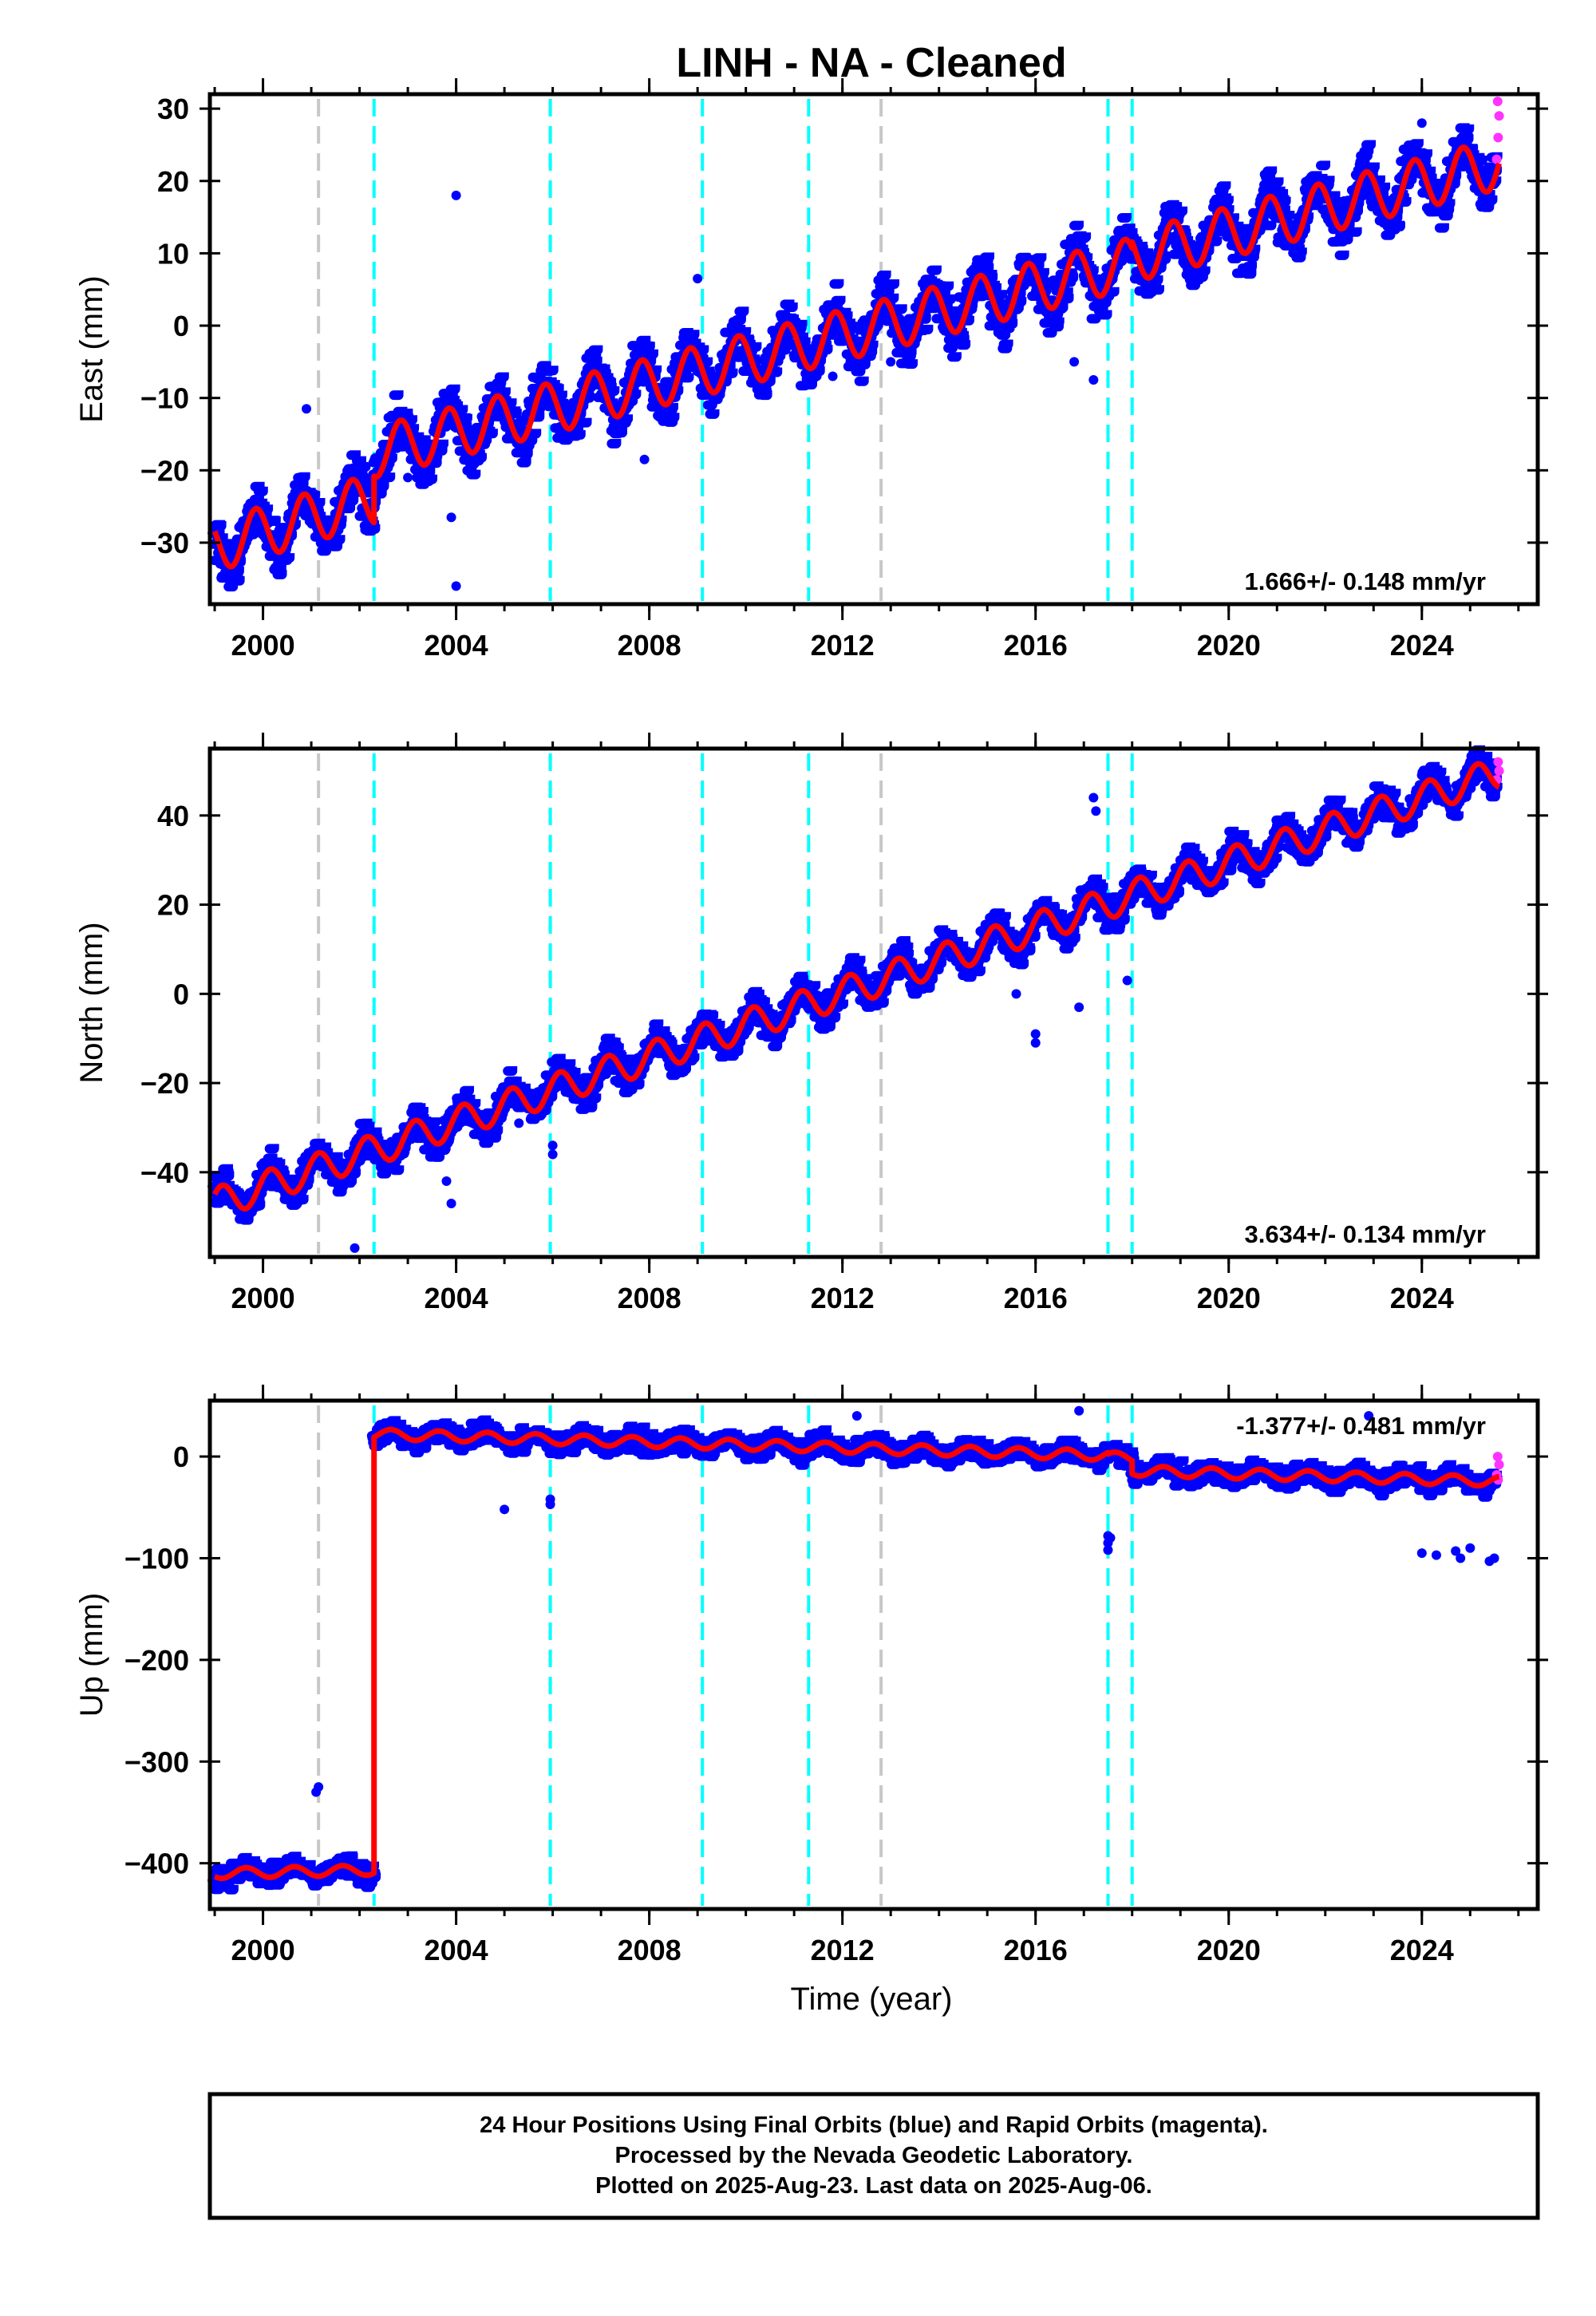 The width and height of the screenshot is (1596, 2316). Describe the element at coordinates (91, 1655) in the screenshot. I see `y-axis-label: Up (mm)` at that location.